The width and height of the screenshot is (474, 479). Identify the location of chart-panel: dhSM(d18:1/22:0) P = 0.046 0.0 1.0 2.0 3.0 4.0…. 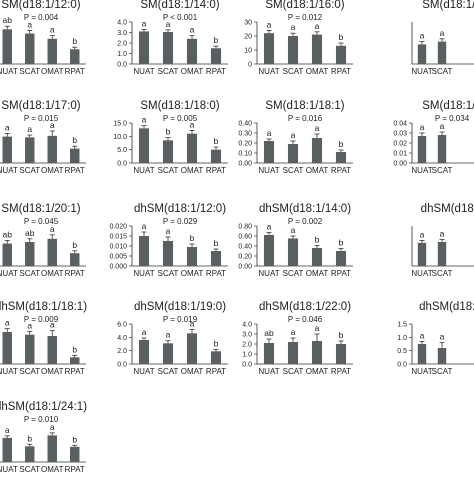
(297, 338).